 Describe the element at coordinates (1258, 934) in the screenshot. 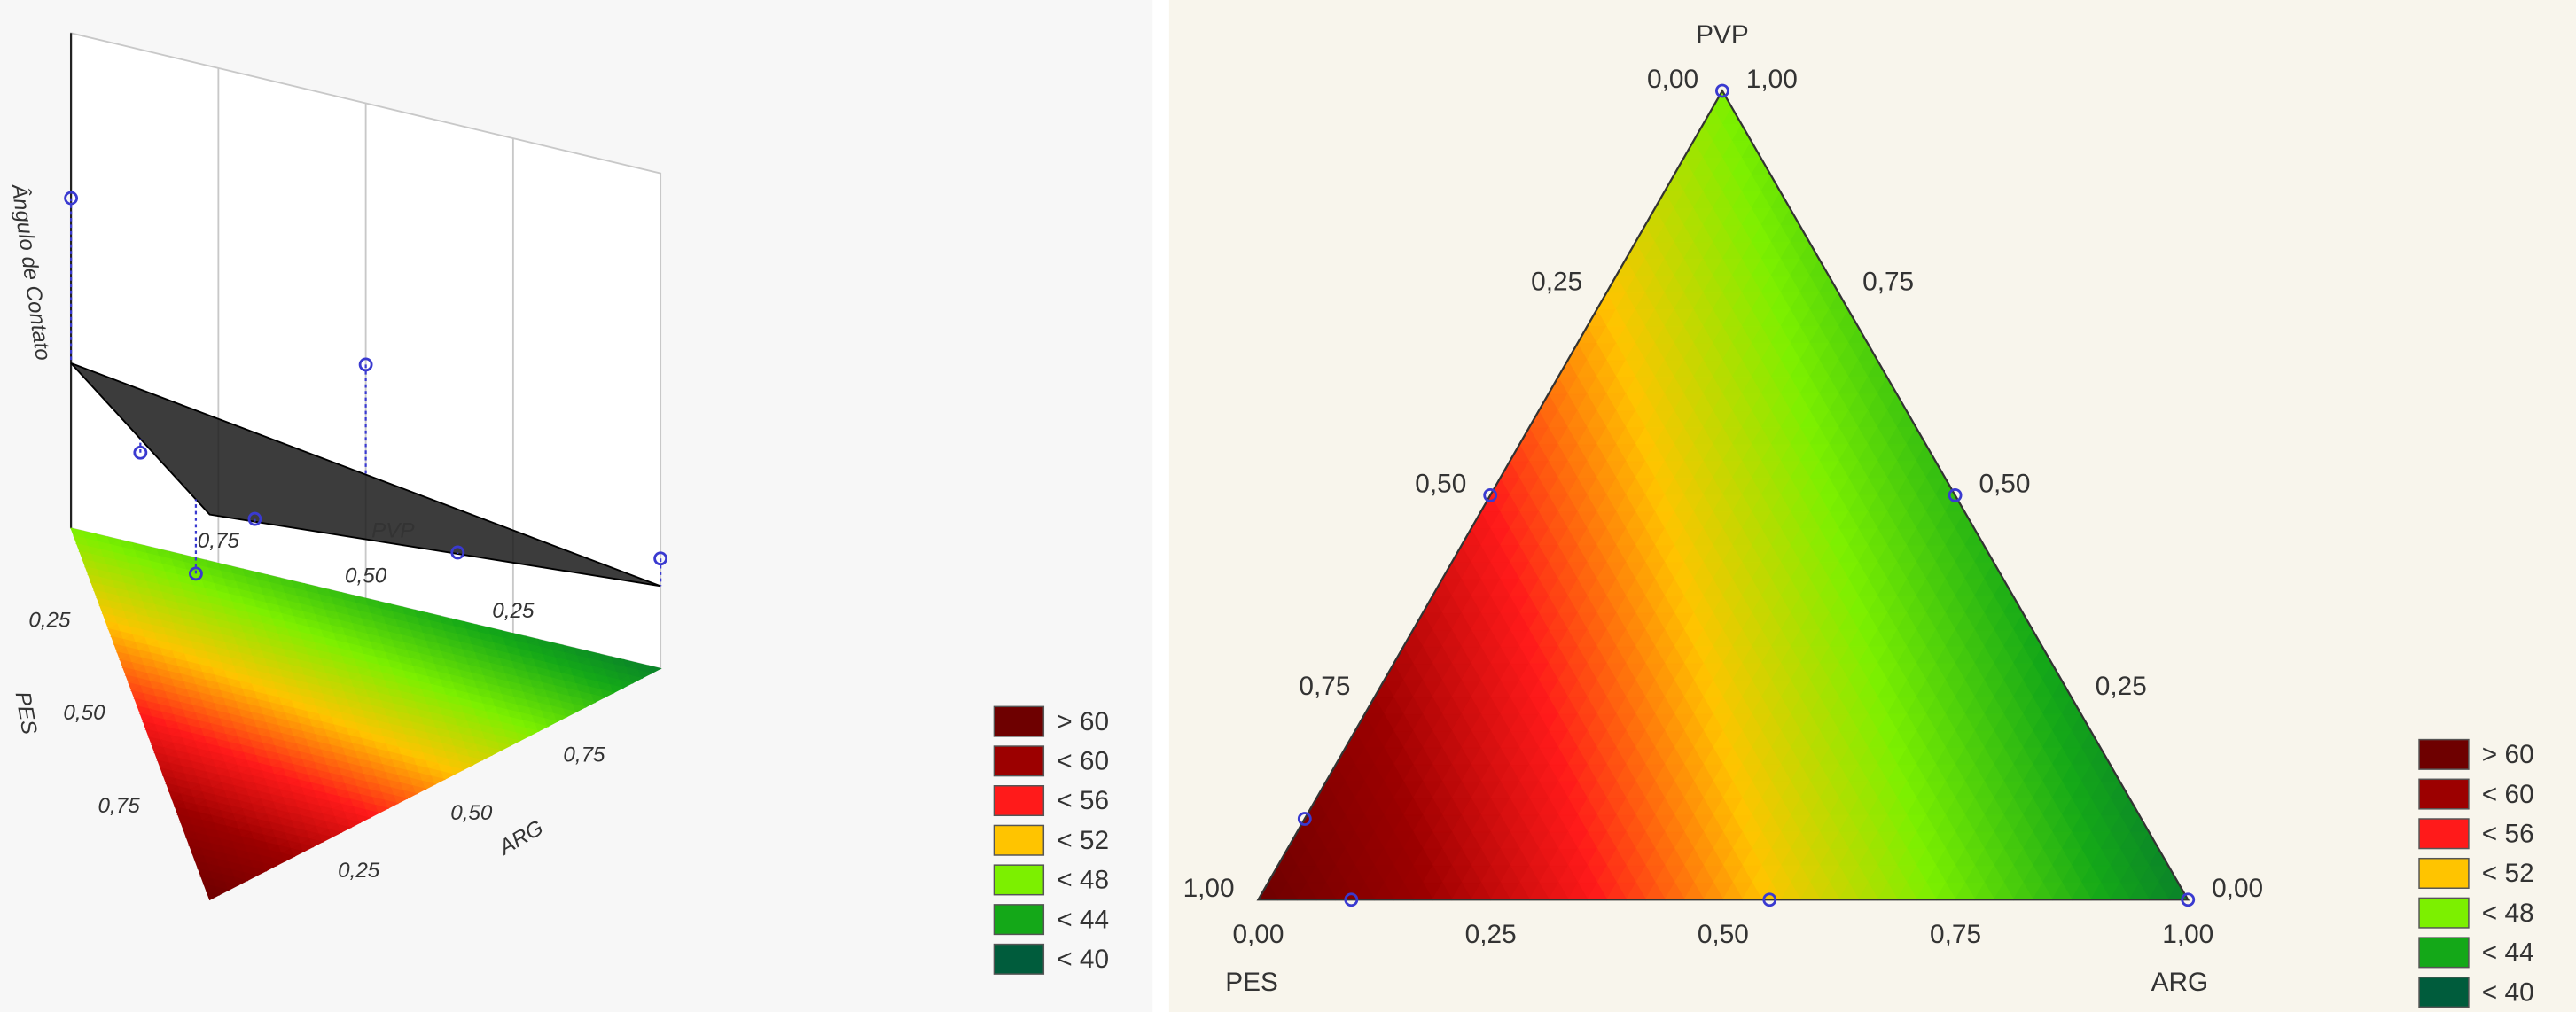

I see `arg-tick-label: 0,00` at that location.